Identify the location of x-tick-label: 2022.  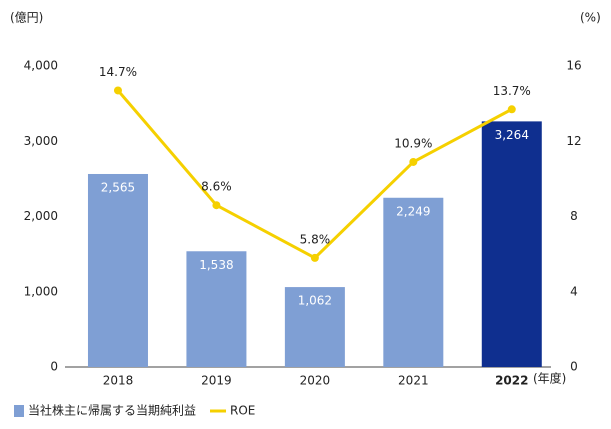
(511, 381).